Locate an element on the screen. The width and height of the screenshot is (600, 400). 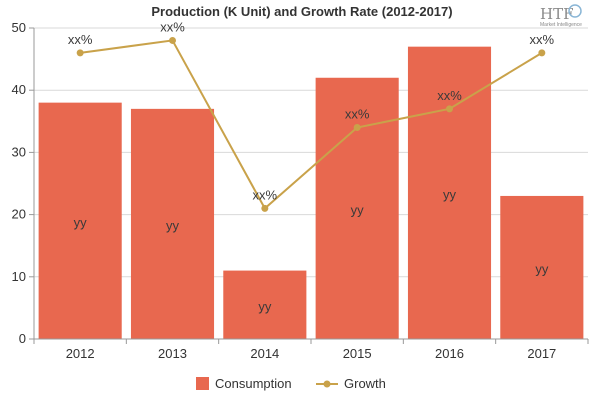
legend: Consumption Growth is located at coordinates (291, 383).